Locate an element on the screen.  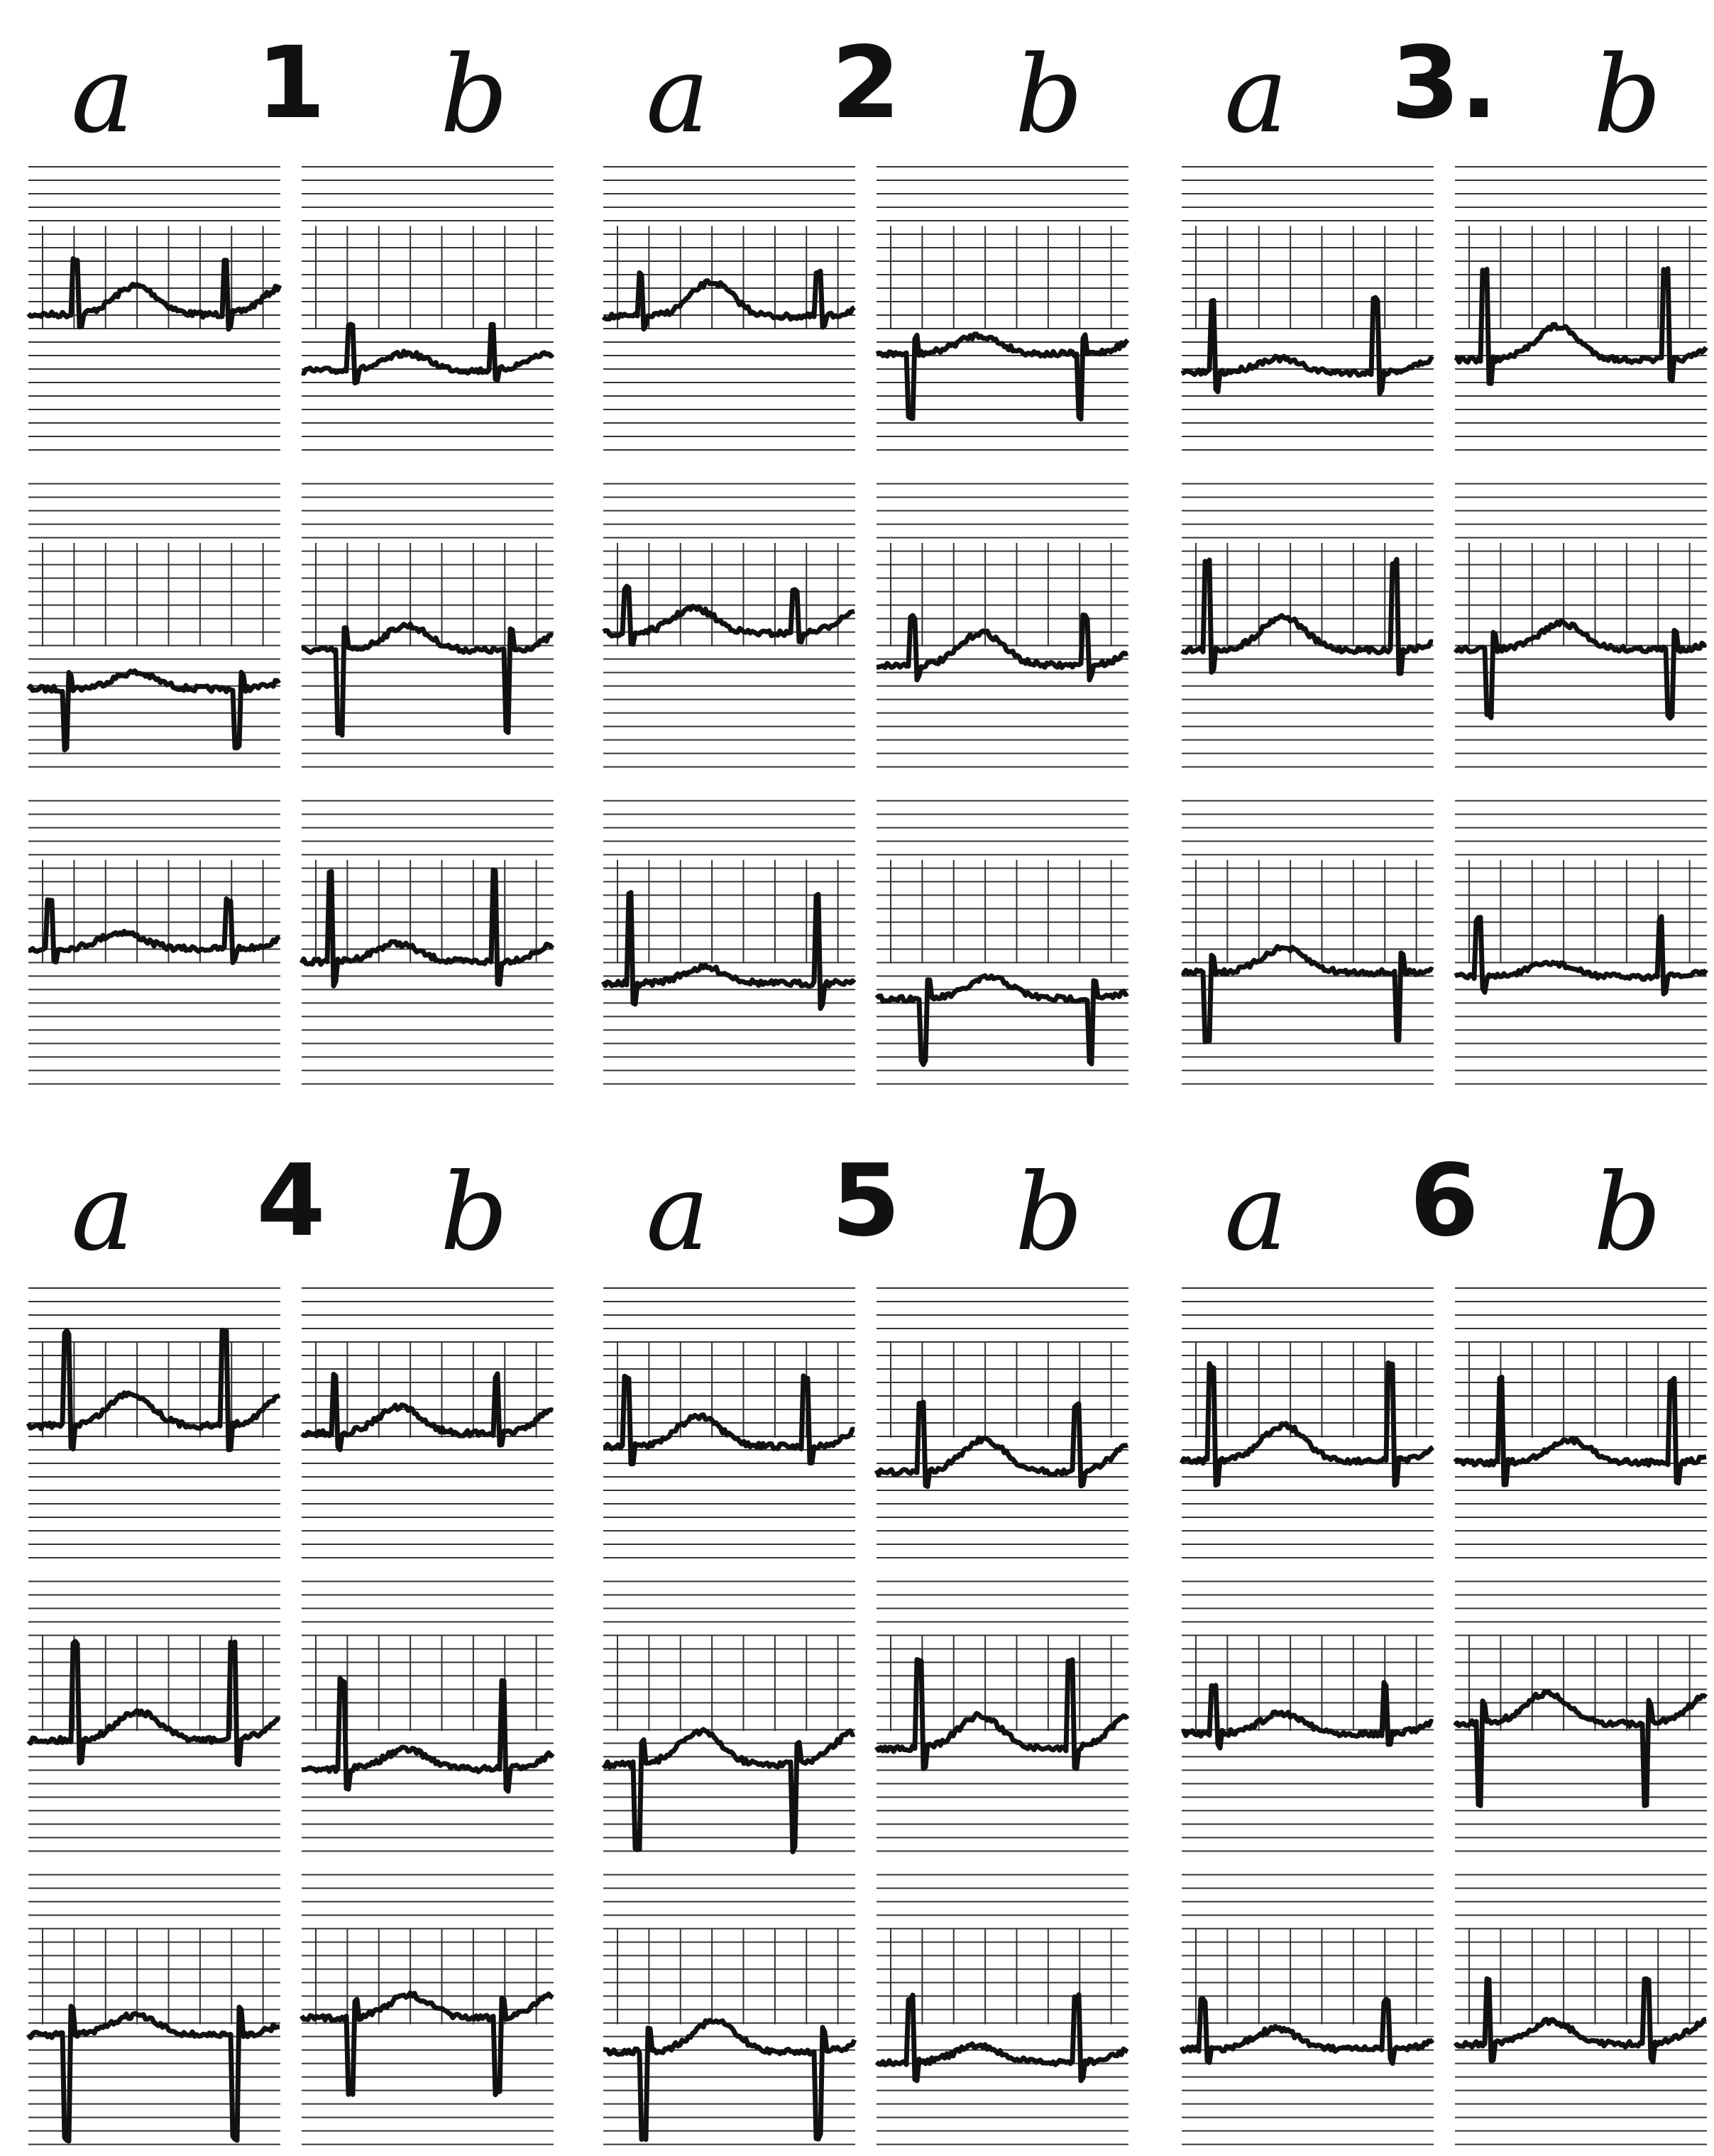
figure-number: 4 is located at coordinates (290, 1201).